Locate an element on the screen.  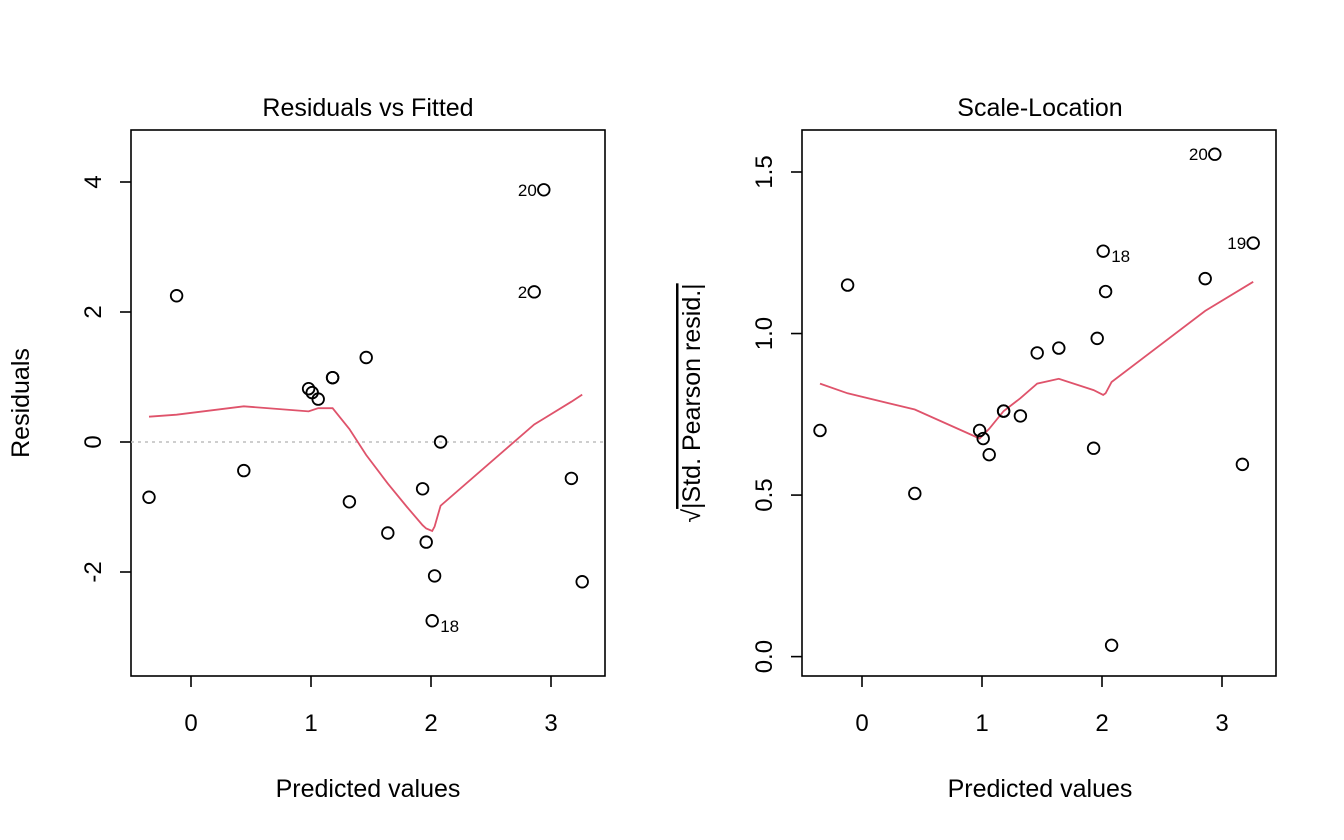
point-labels: 18 20 19 is located at coordinates (1178, 205).